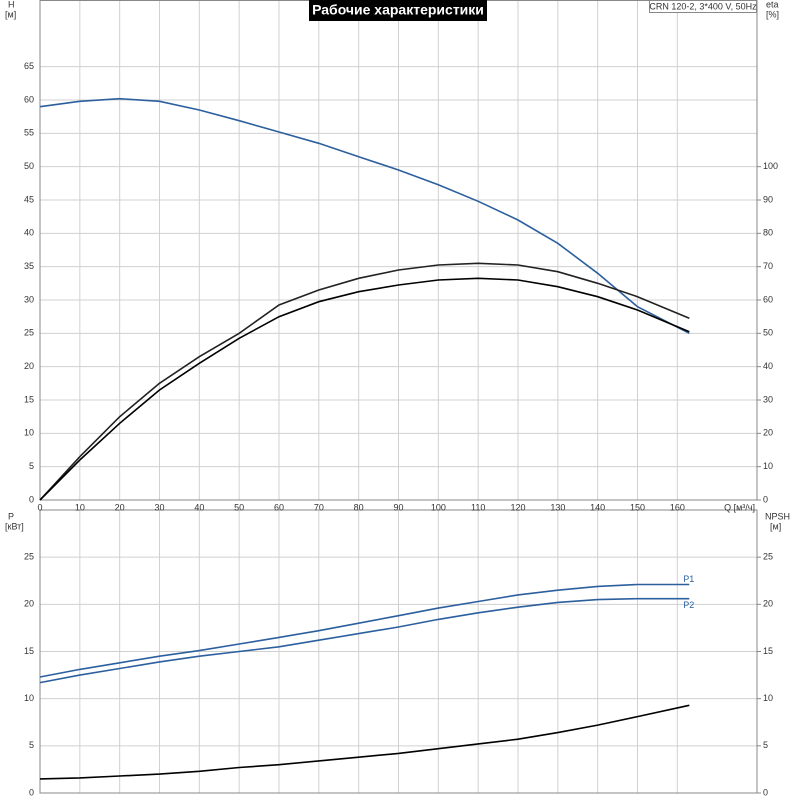  What do you see at coordinates (478, 507) in the screenshot?
I see `x-tick-label: 110` at bounding box center [478, 507].